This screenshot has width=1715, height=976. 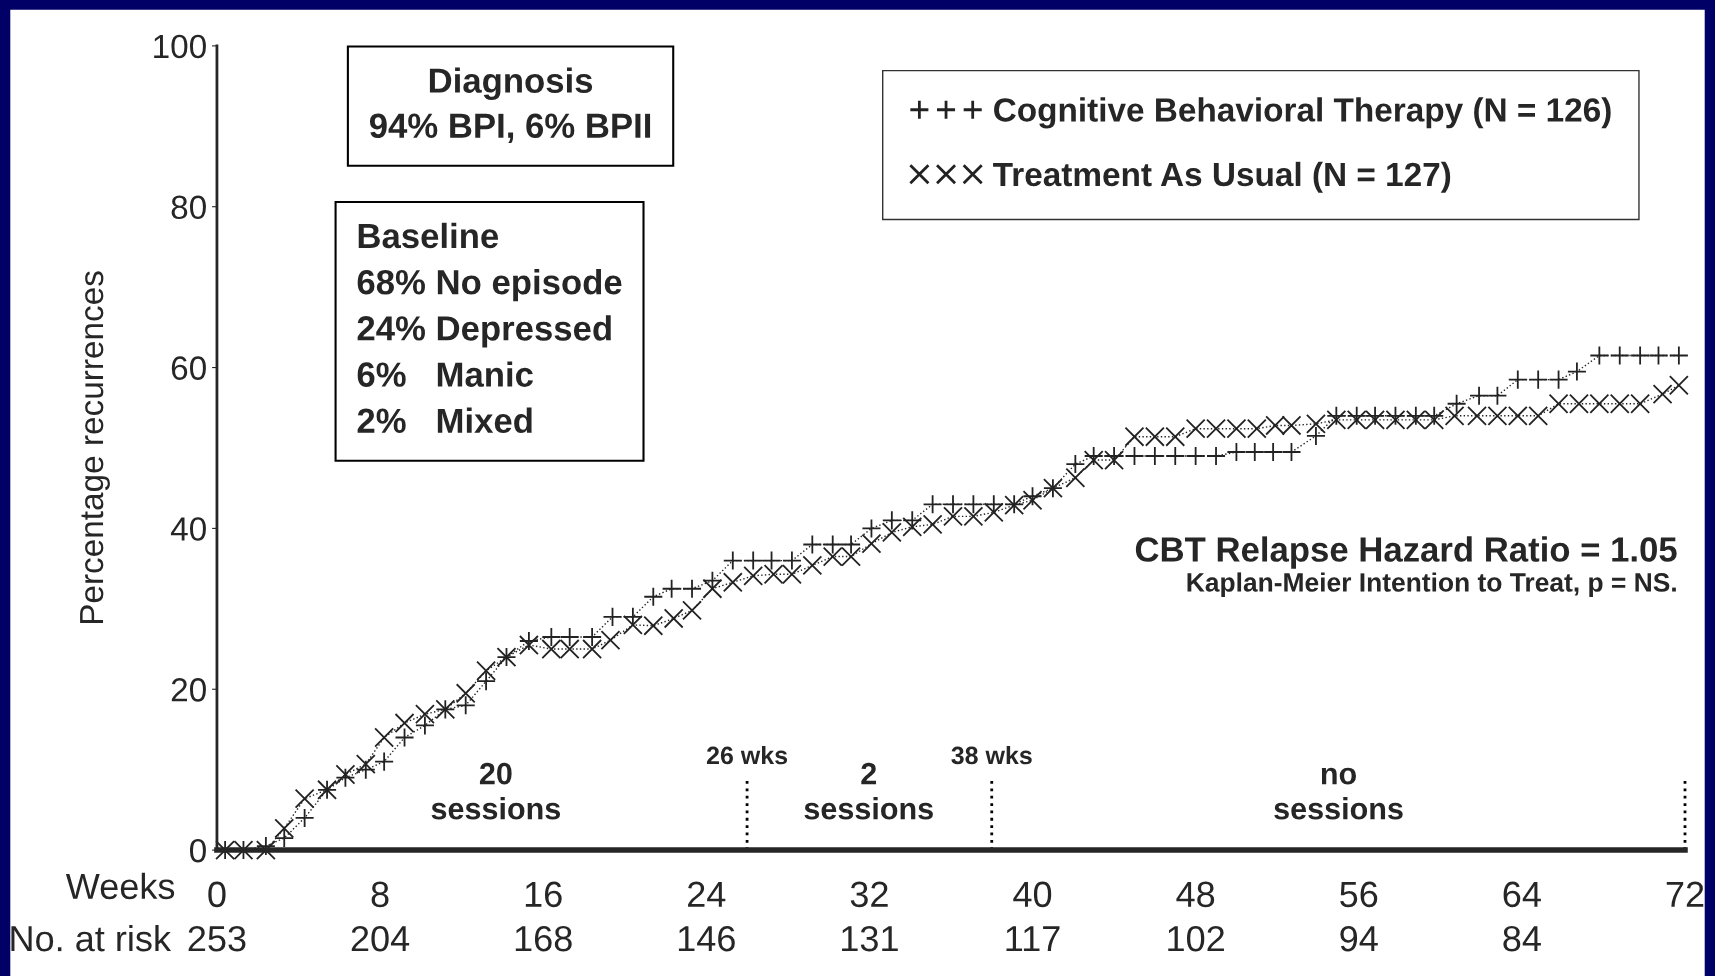 What do you see at coordinates (1302, 113) in the screenshot?
I see `legend-label: Cognitive Behavioral Therapy (N = 126)` at bounding box center [1302, 113].